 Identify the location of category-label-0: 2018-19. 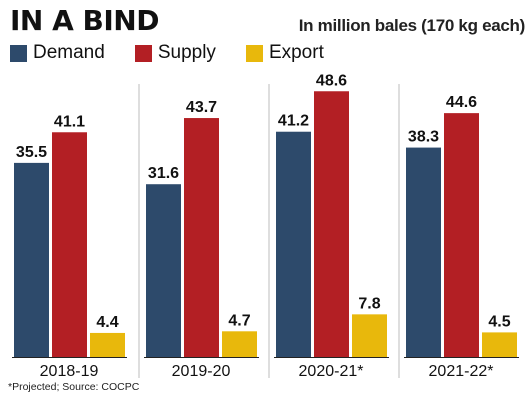
(69, 371).